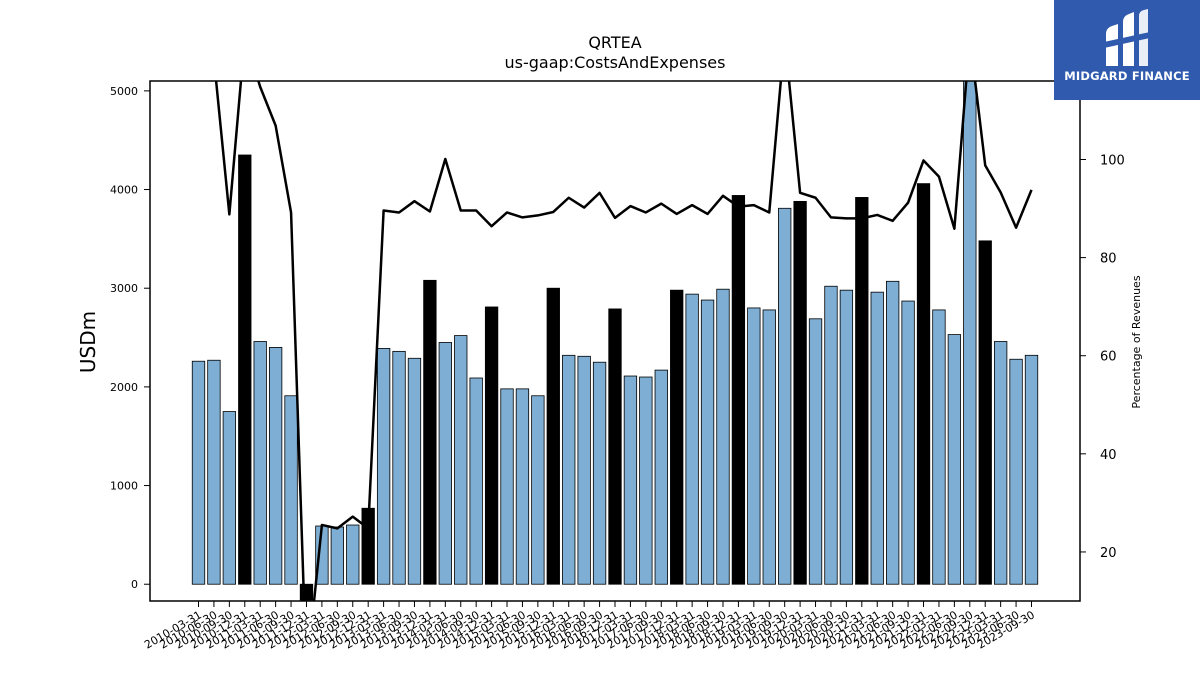 The image size is (1200, 675). Describe the element at coordinates (1108, 259) in the screenshot. I see `y2-tick-label: 80` at that location.